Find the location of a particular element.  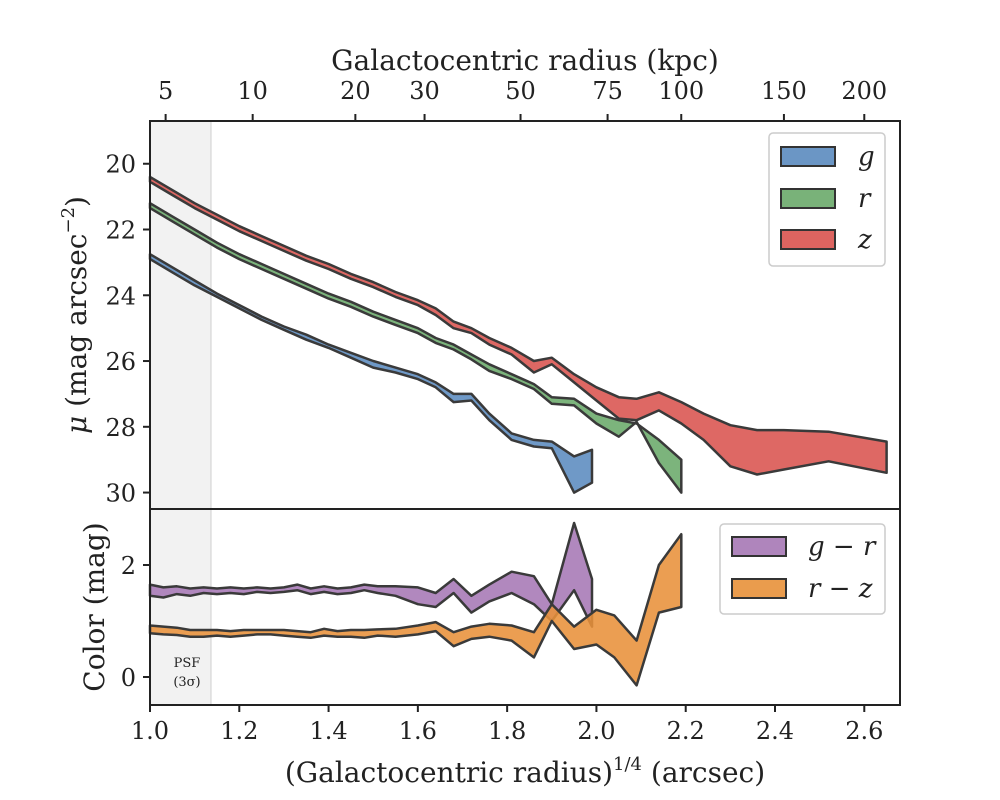

legend-swatch-r-z is located at coordinates (759, 588).